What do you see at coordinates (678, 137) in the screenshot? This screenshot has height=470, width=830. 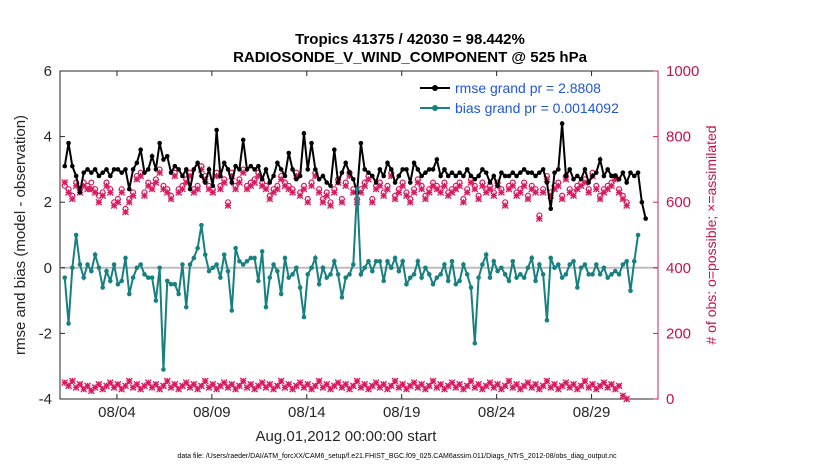 I see `y-right-tick-label: 800` at bounding box center [678, 137].